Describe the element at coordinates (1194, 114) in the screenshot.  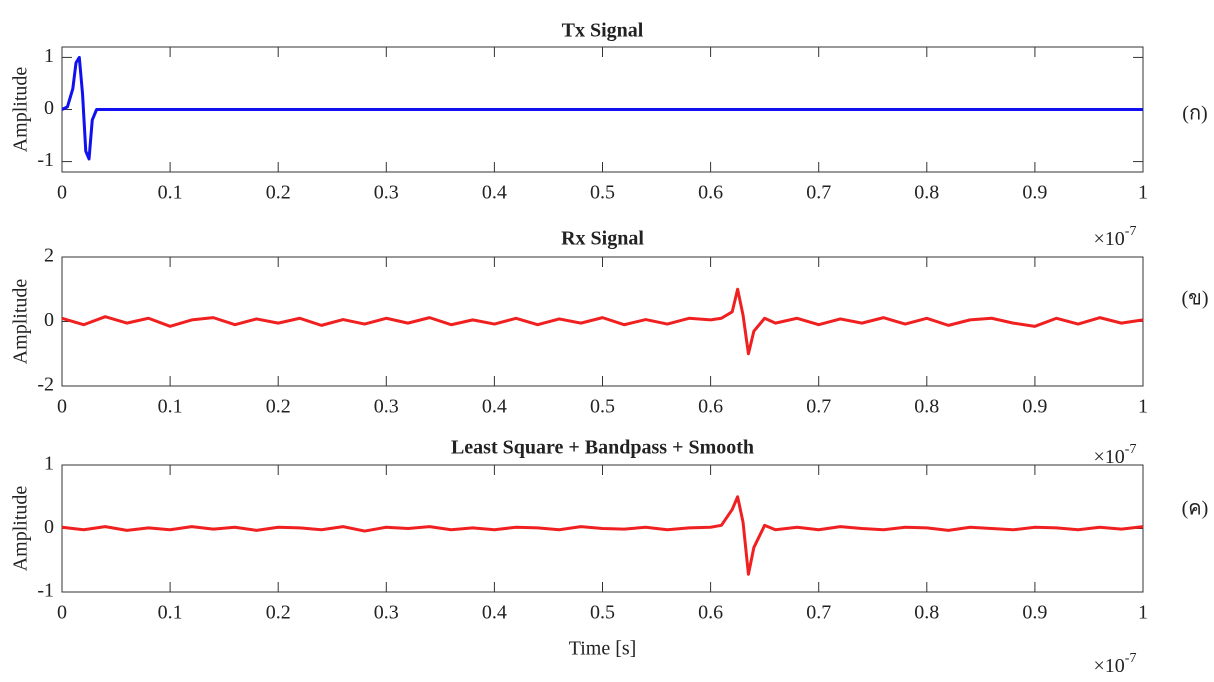
I see `panel-label: (ก)` at that location.